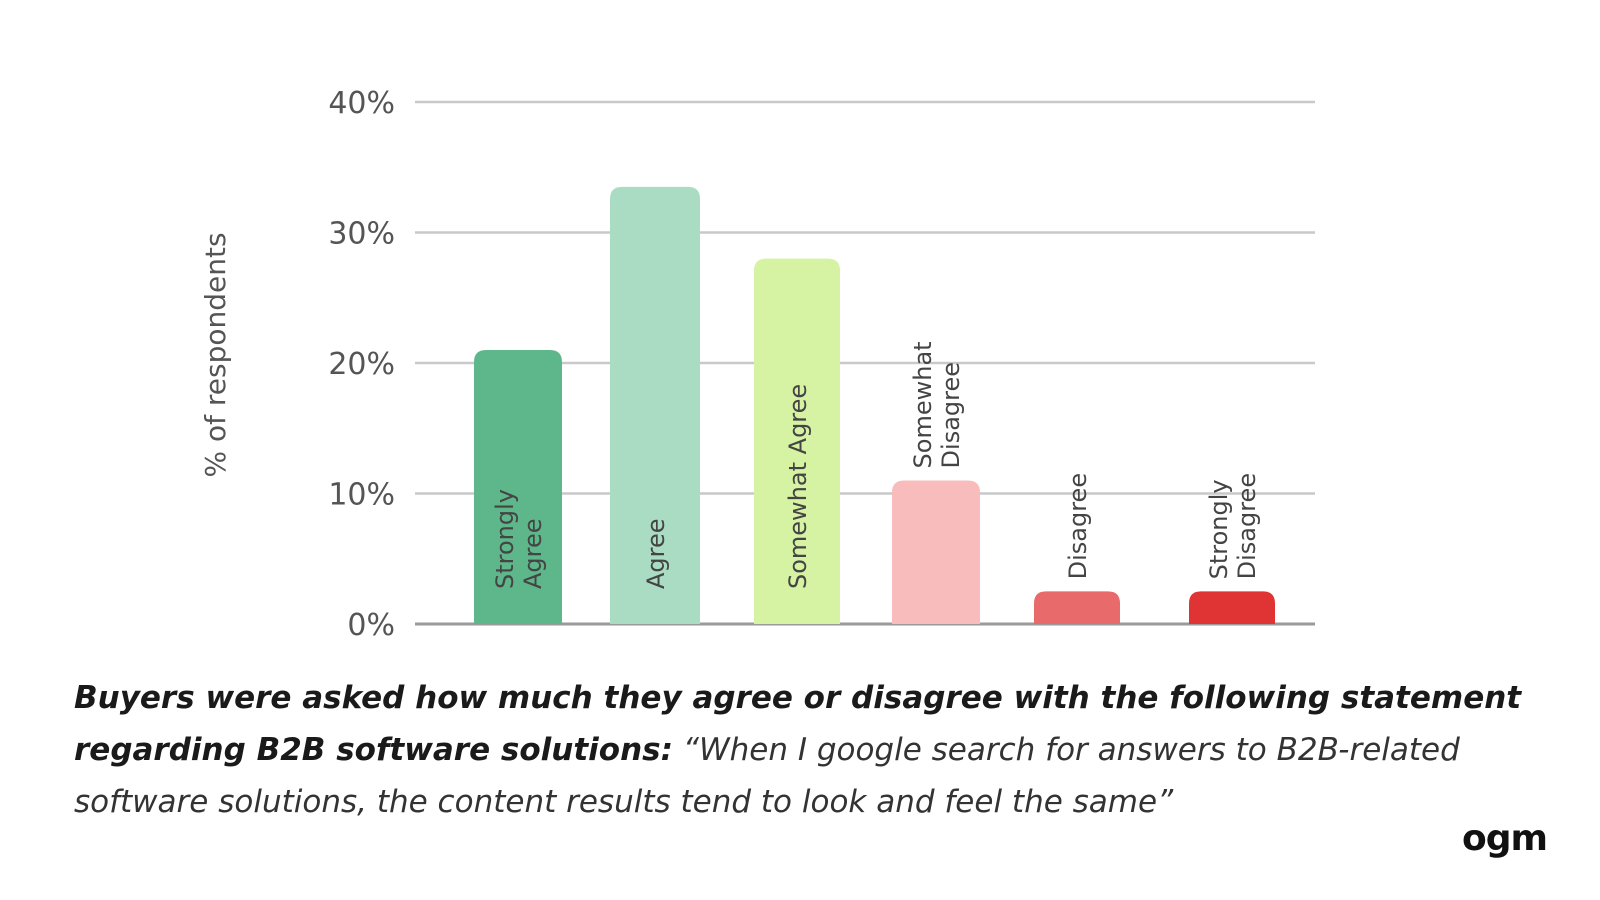 This screenshot has height=900, width=1600. I want to click on ogm-logo: ogm, so click(1505, 838).